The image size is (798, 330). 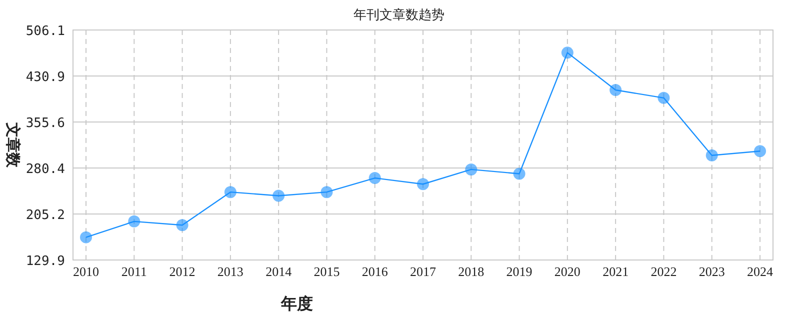 What do you see at coordinates (375, 271) in the screenshot?
I see `x-tick-label: 2016` at bounding box center [375, 271].